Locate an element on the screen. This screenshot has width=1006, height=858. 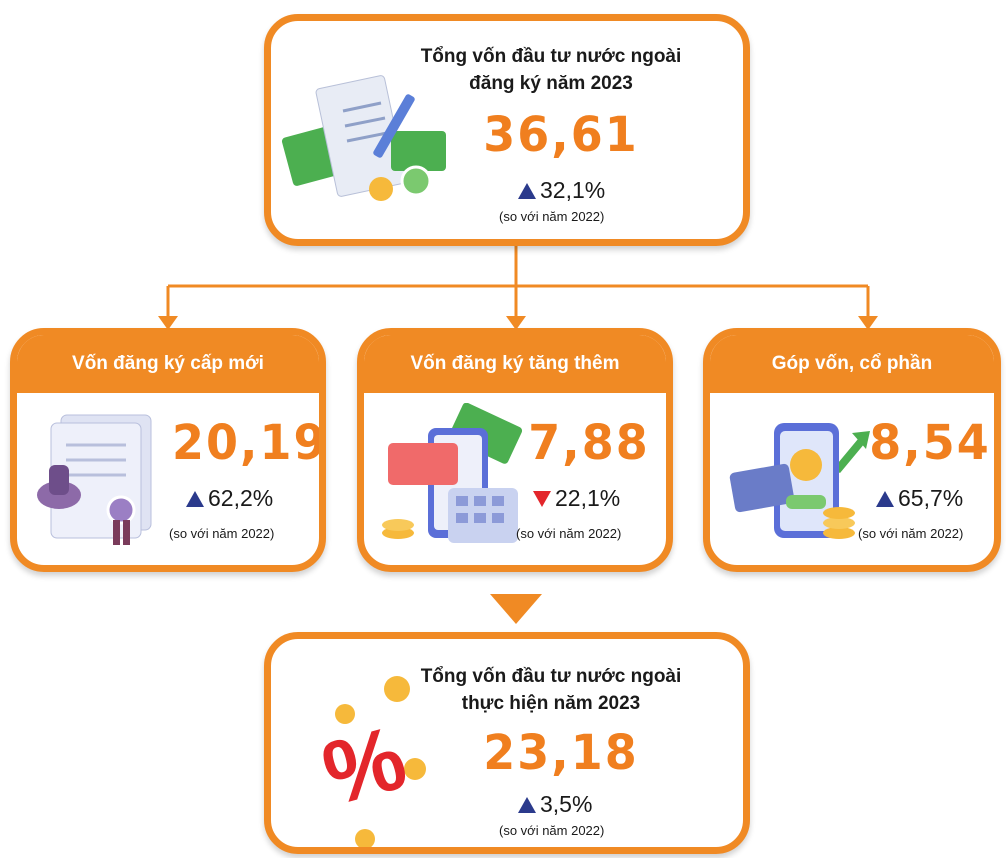
change: 62,2% is located at coordinates (229, 498).